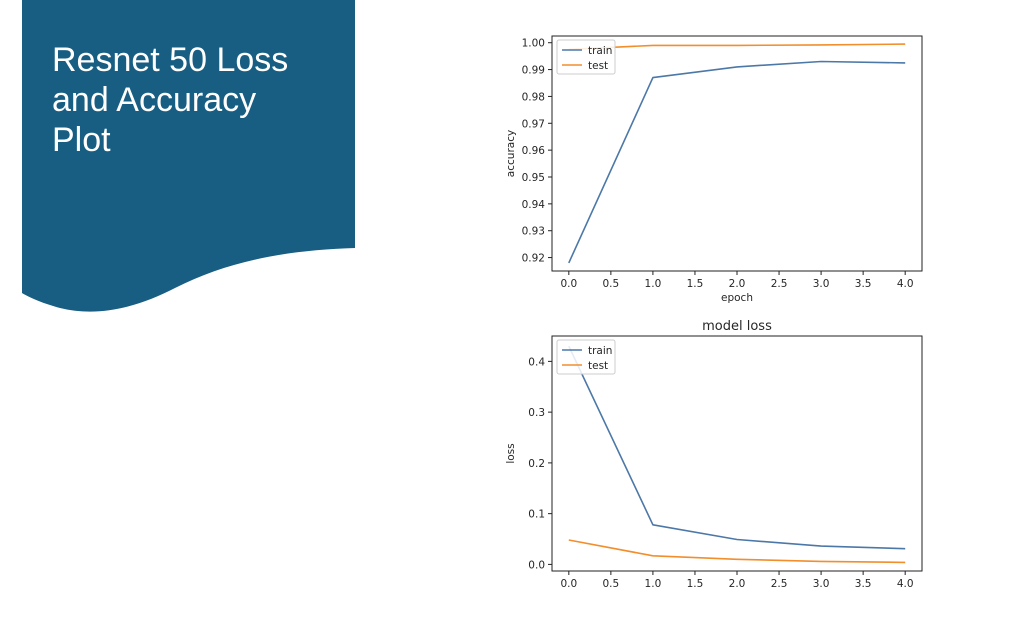 The width and height of the screenshot is (1015, 632). I want to click on x-axis-label: epoch, so click(737, 298).